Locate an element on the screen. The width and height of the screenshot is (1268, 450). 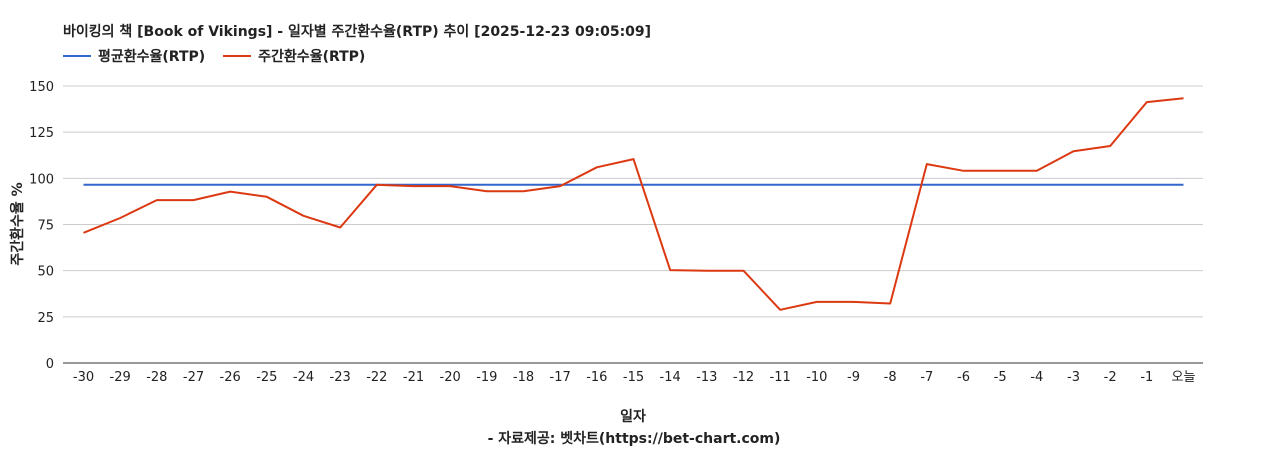
x-tick-label: -9 is located at coordinates (853, 377).